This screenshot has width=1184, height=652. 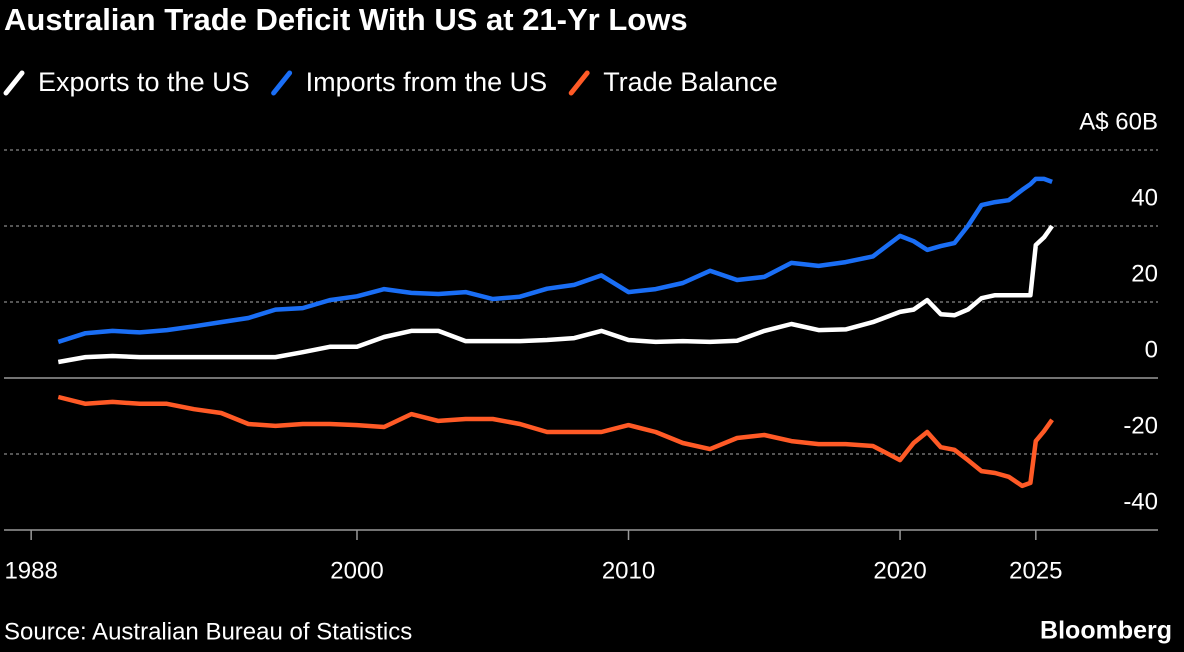 What do you see at coordinates (628, 570) in the screenshot?
I see `x-tick-label: 2010` at bounding box center [628, 570].